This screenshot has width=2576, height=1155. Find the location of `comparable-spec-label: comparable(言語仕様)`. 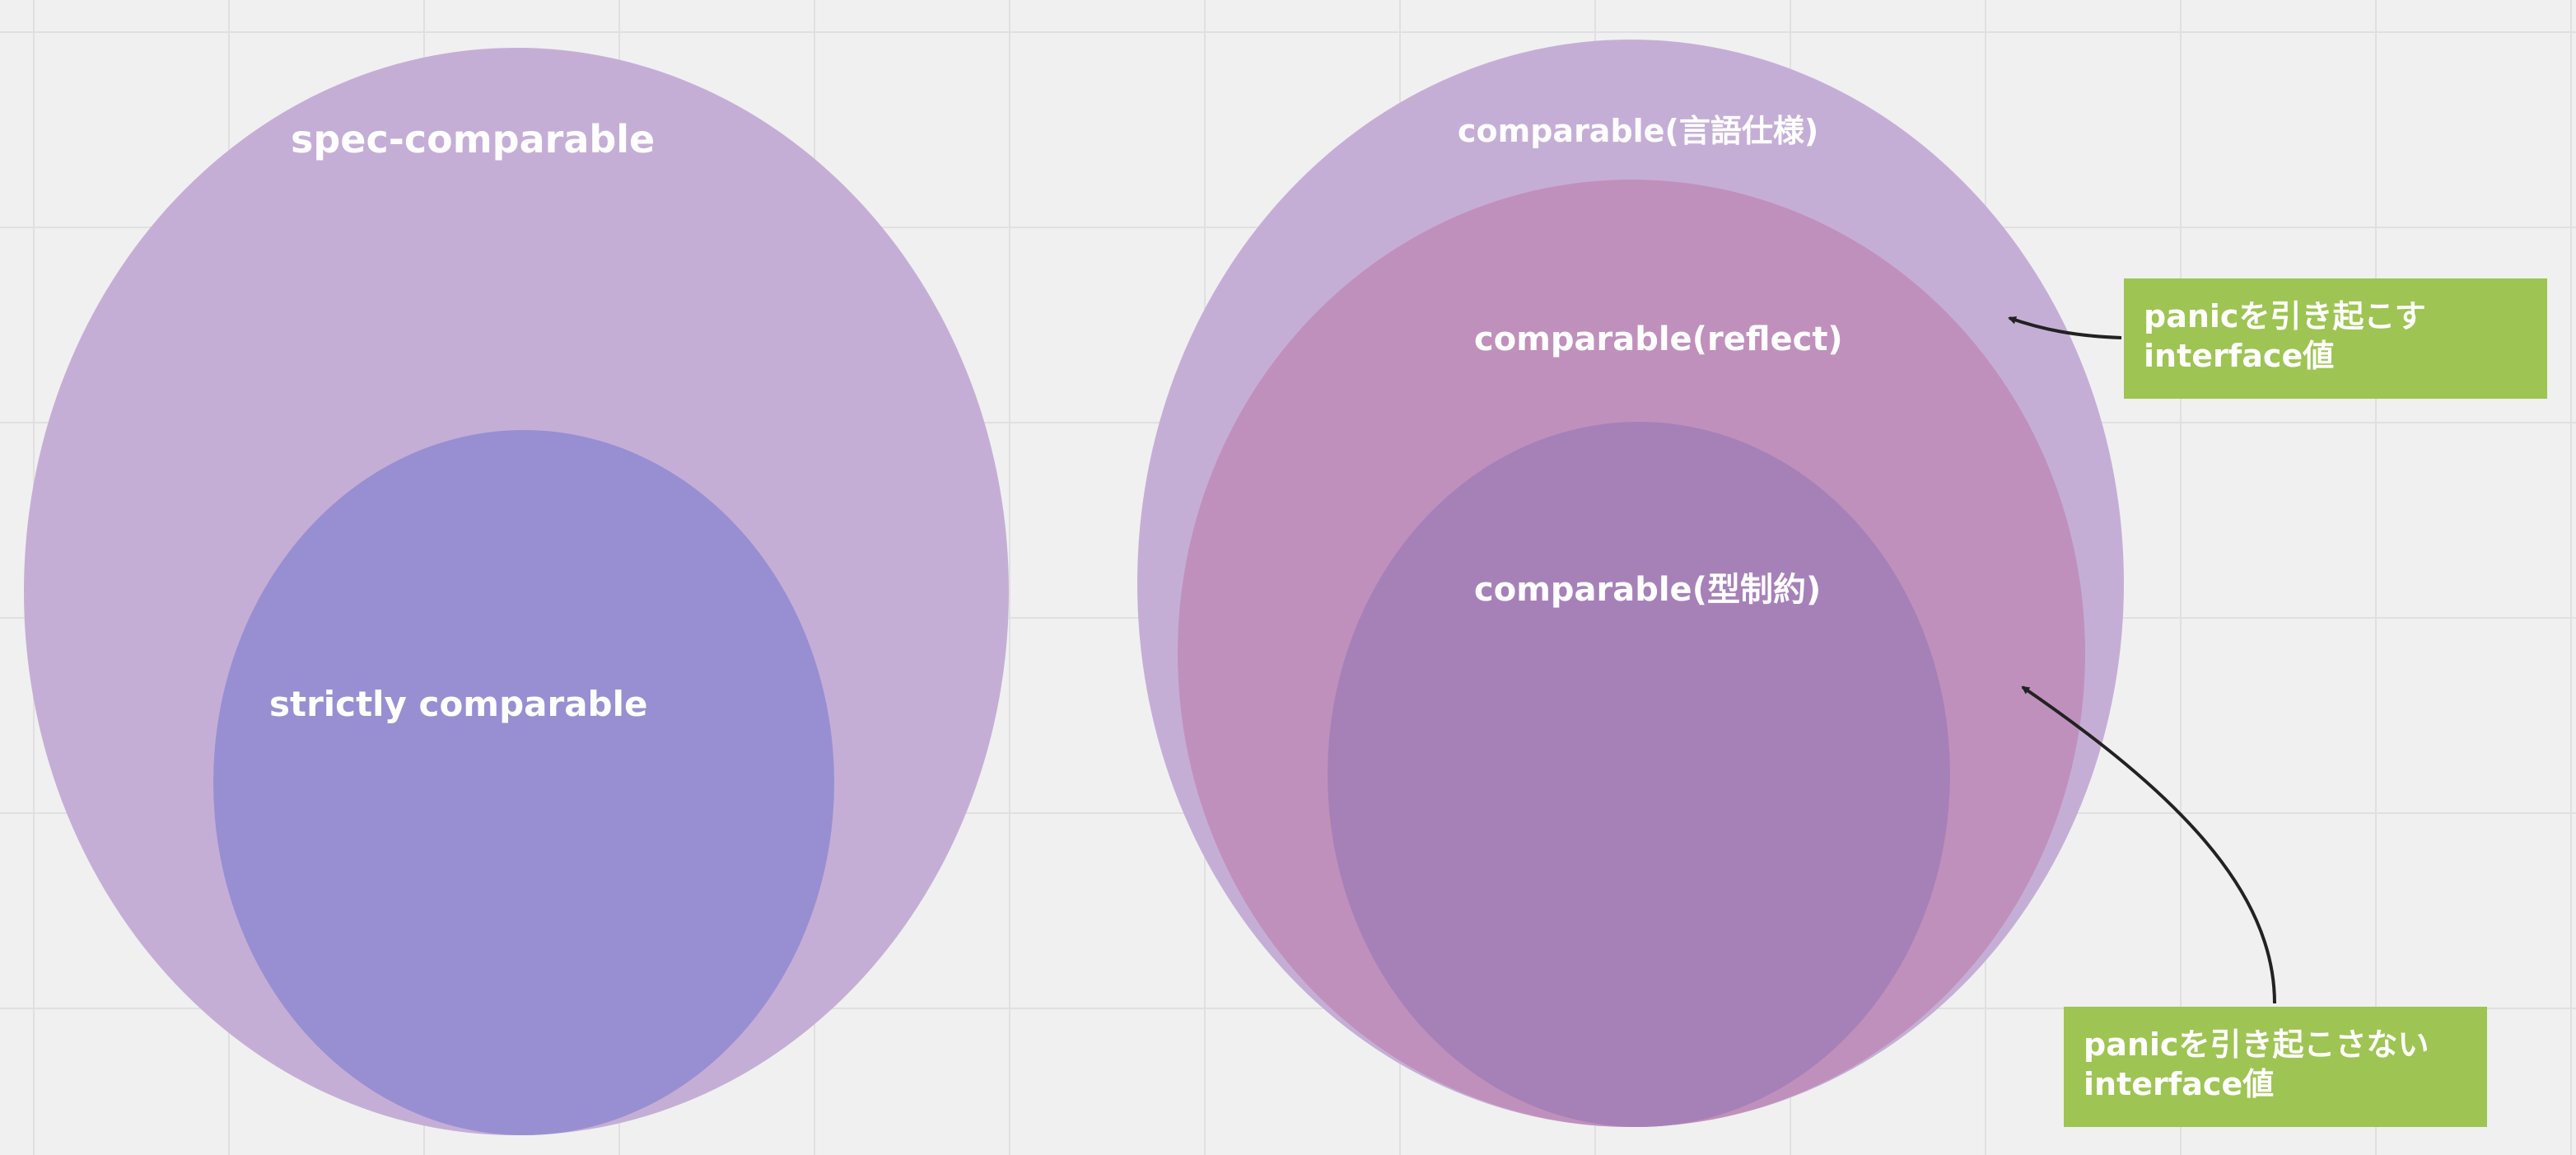

comparable-spec-label: comparable(言語仕様) is located at coordinates (1638, 131).